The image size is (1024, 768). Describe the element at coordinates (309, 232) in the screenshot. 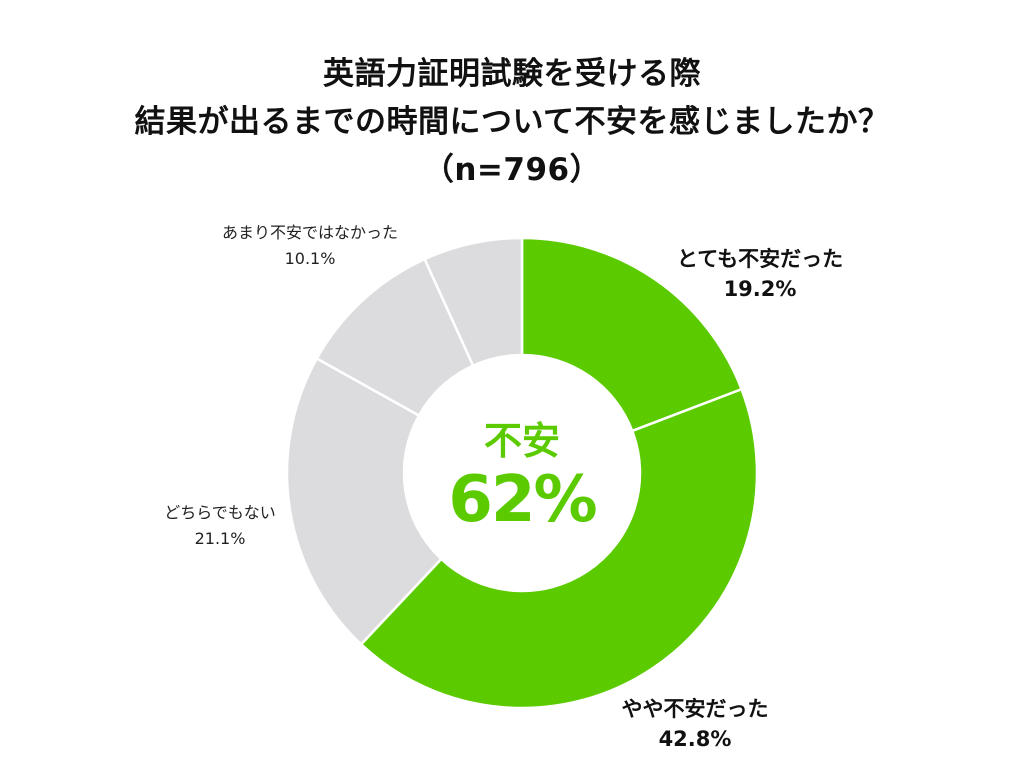

I see `slice-name: あまり不安ではなかった` at that location.